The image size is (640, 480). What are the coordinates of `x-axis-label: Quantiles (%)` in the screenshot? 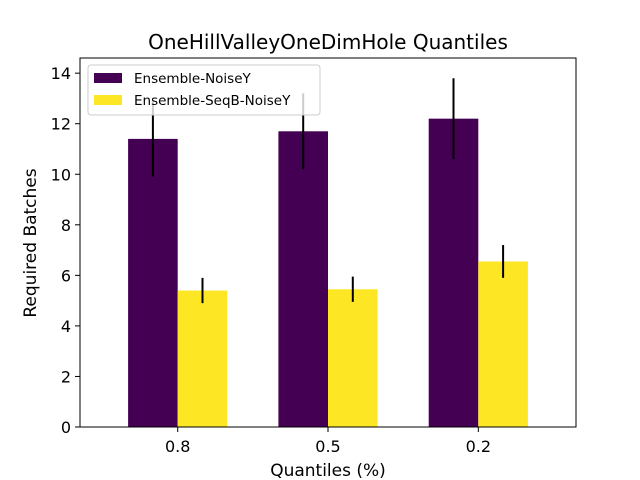 It's located at (328, 470).